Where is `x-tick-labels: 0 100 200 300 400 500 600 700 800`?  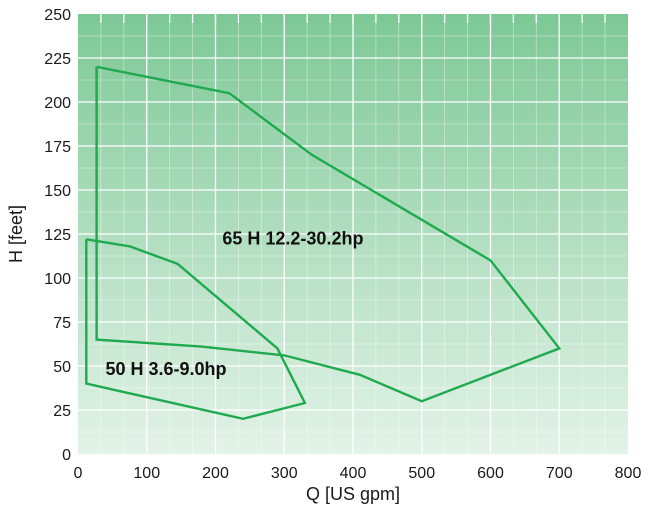
x-tick-labels: 0 100 200 300 400 500 600 700 800 is located at coordinates (358, 473).